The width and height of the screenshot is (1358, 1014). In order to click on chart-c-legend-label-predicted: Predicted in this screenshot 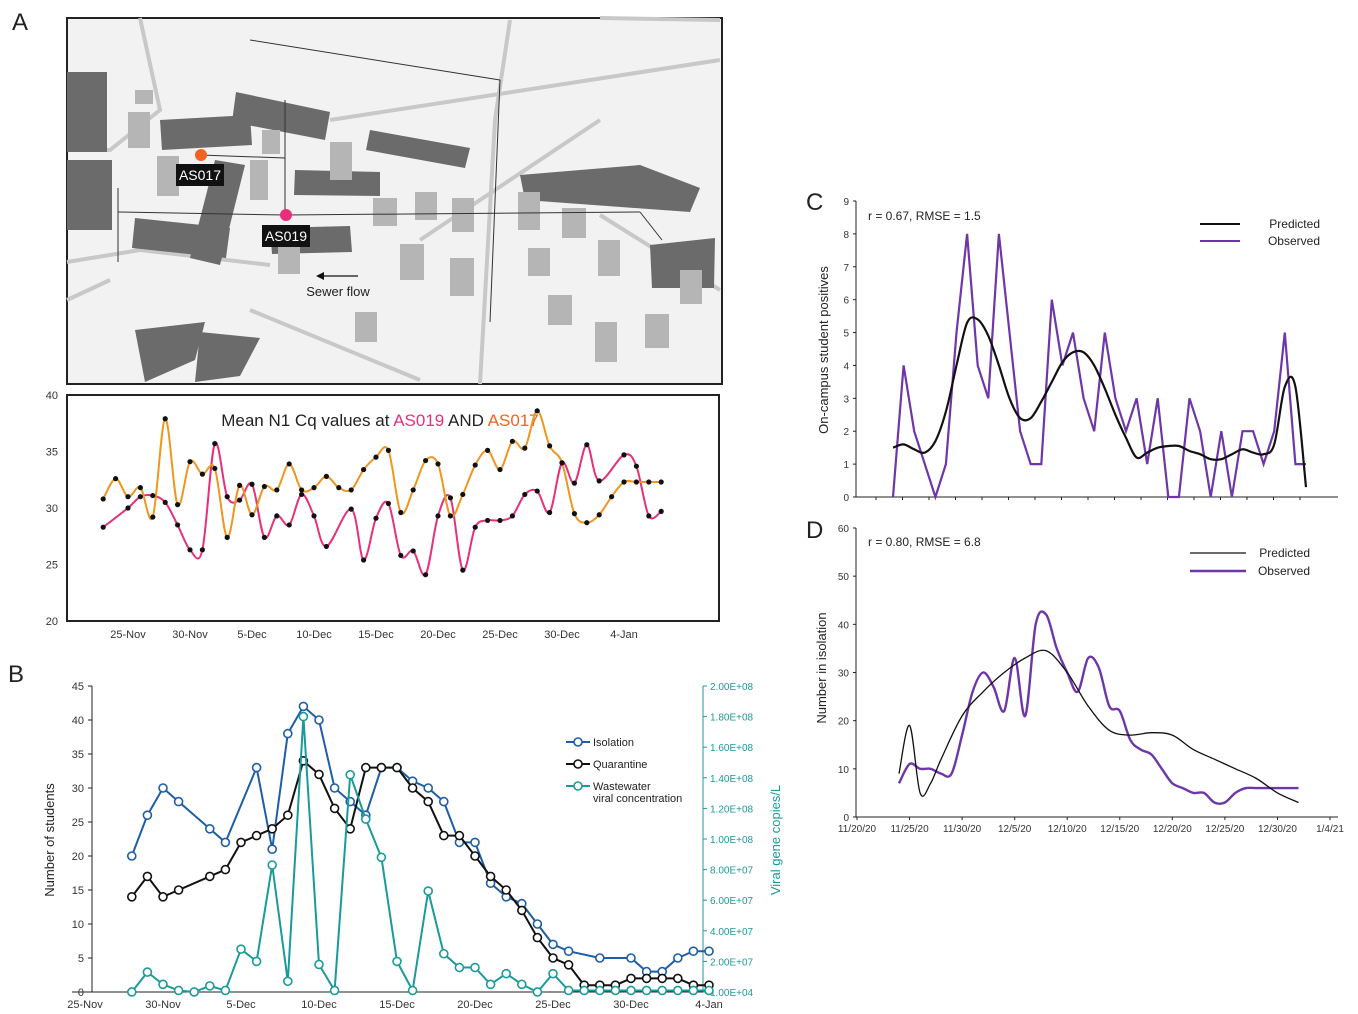, I will do `click(1294, 224)`.